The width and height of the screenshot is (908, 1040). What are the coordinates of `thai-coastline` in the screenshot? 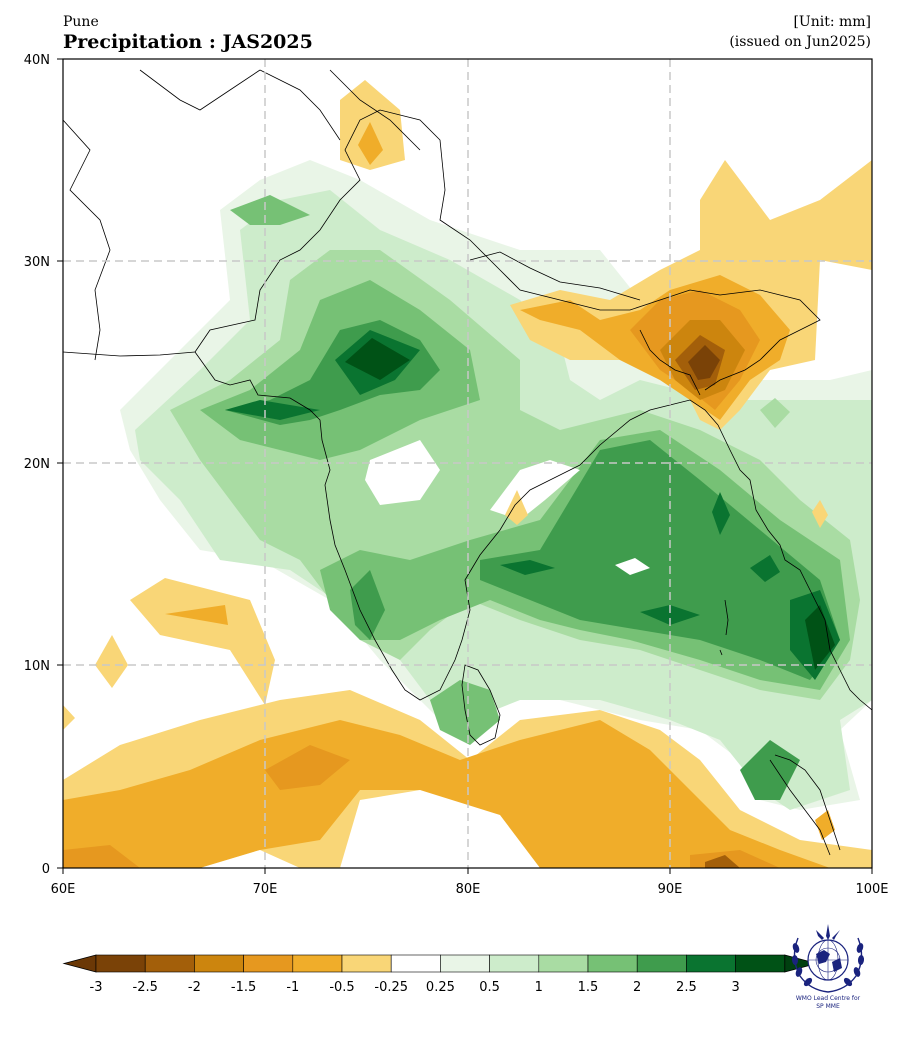 It's located at (855, 690).